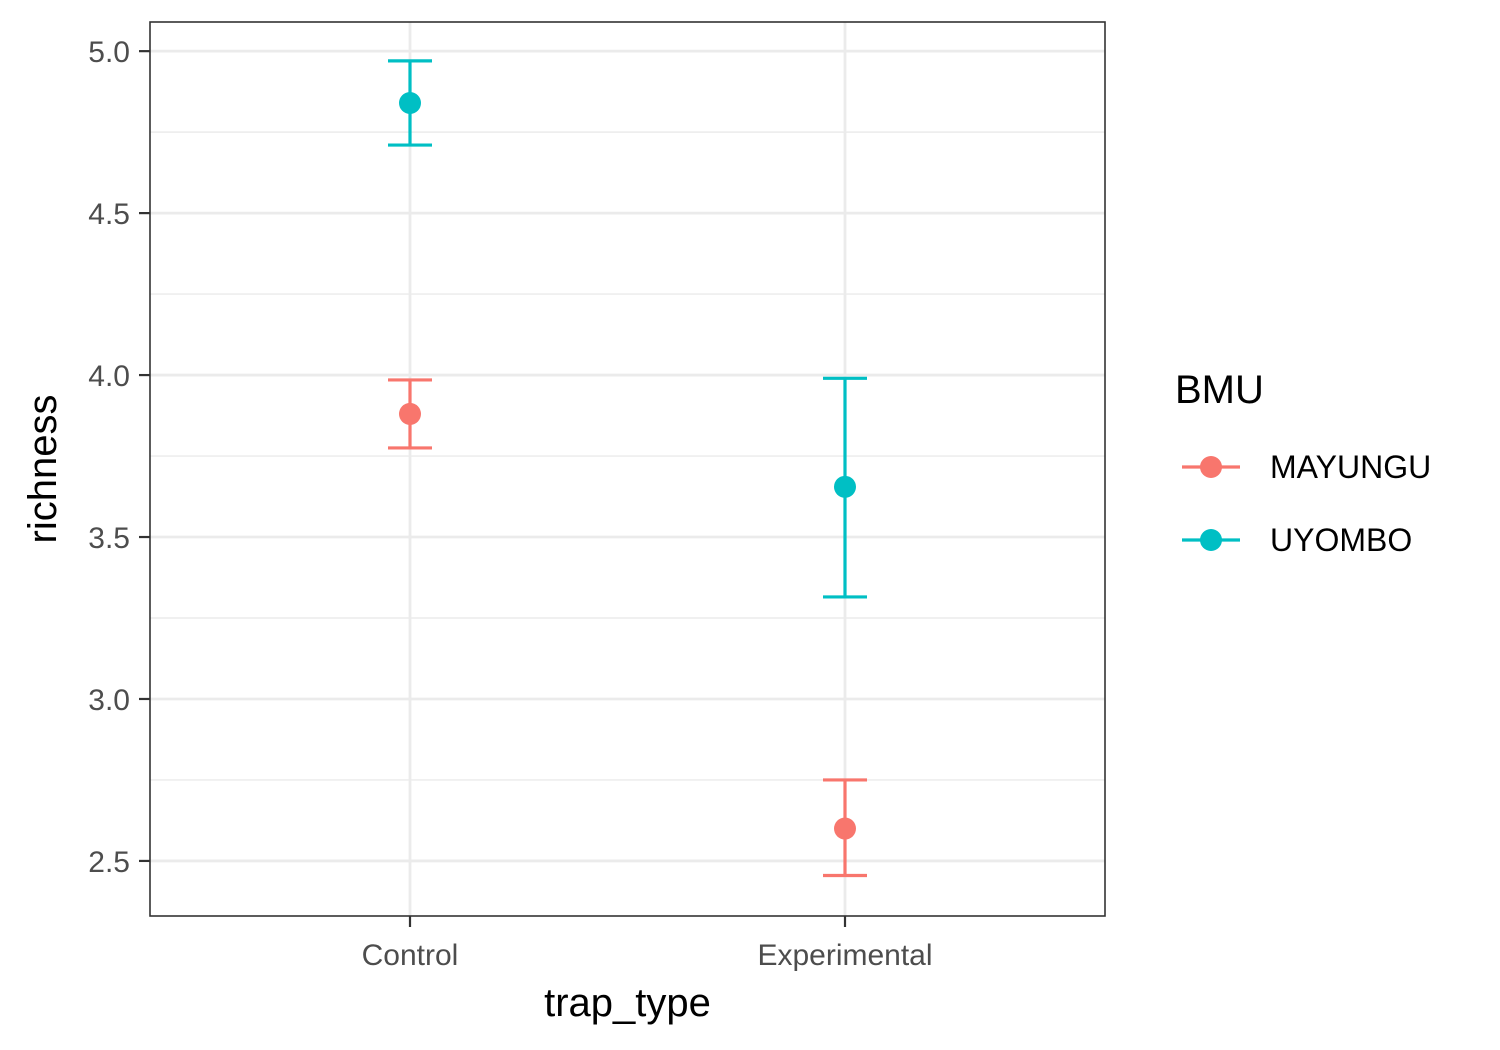 This screenshot has height=1050, width=1500. Describe the element at coordinates (109, 862) in the screenshot. I see `y-tick-label: 2.5` at that location.